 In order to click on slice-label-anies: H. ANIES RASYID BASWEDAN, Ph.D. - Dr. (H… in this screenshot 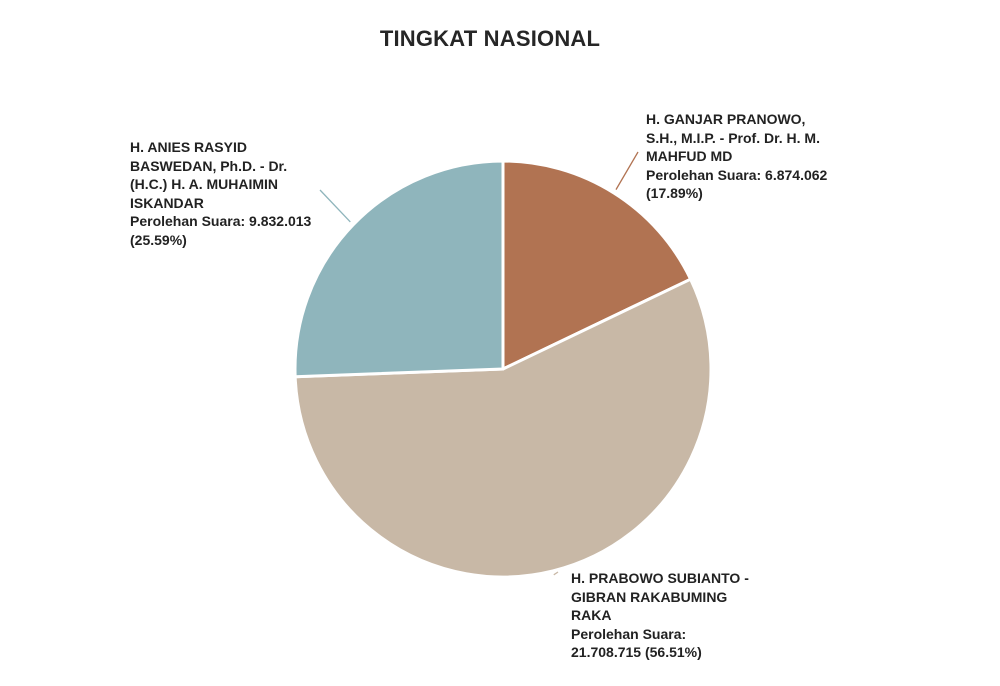, I will do `click(230, 193)`.